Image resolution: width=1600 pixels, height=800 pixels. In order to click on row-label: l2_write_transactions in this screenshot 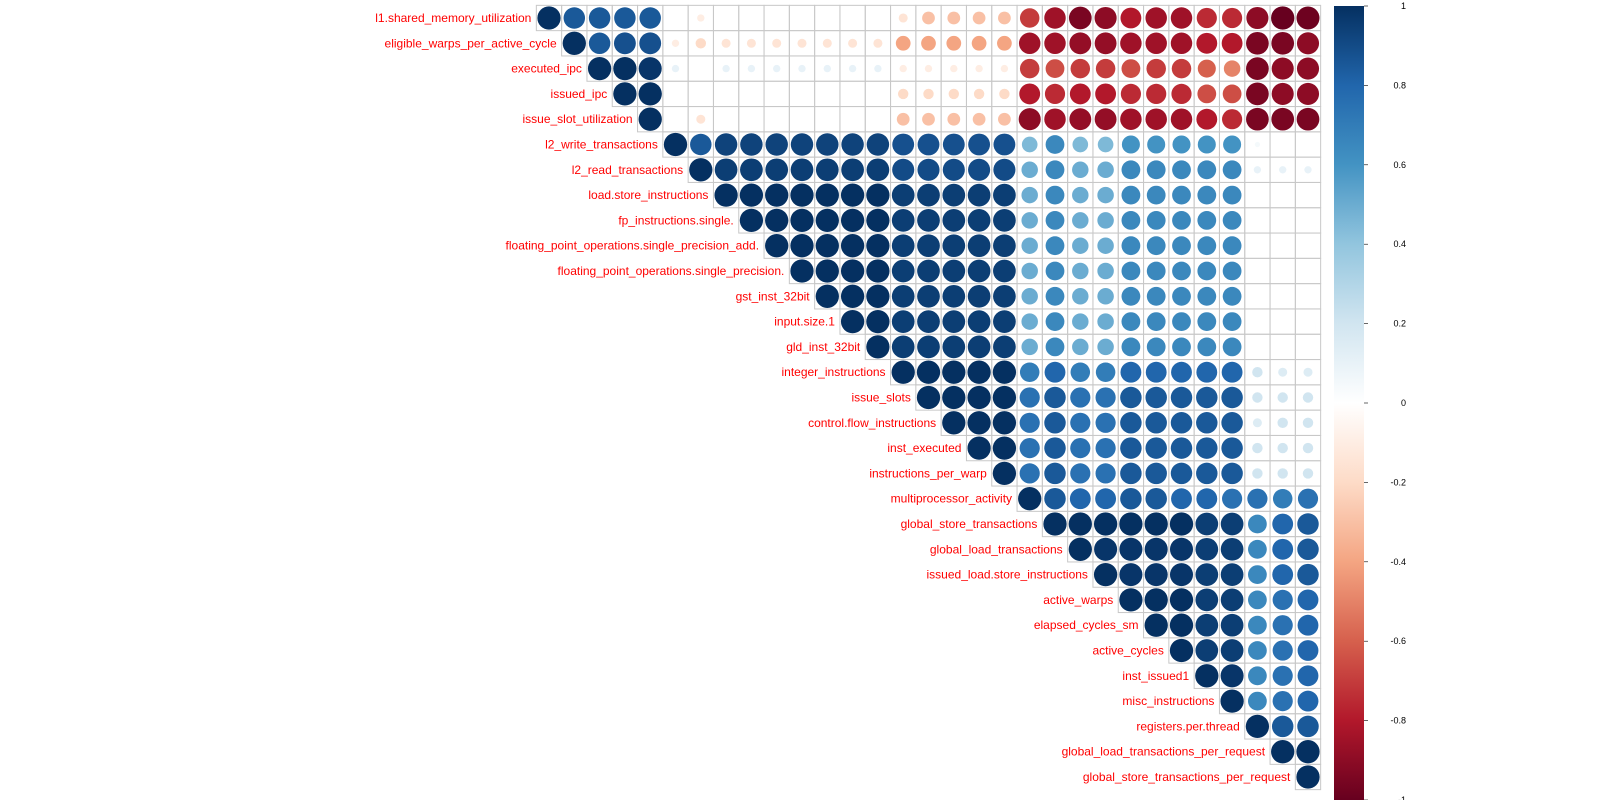, I will do `click(601, 145)`.